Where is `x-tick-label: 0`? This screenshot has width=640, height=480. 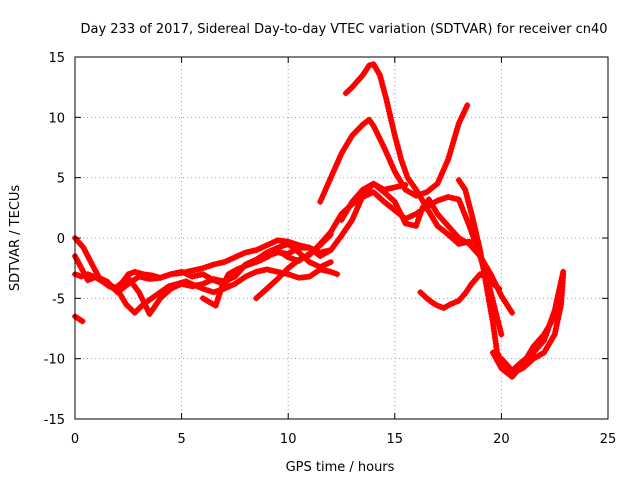
x-tick-label: 0 is located at coordinates (75, 439).